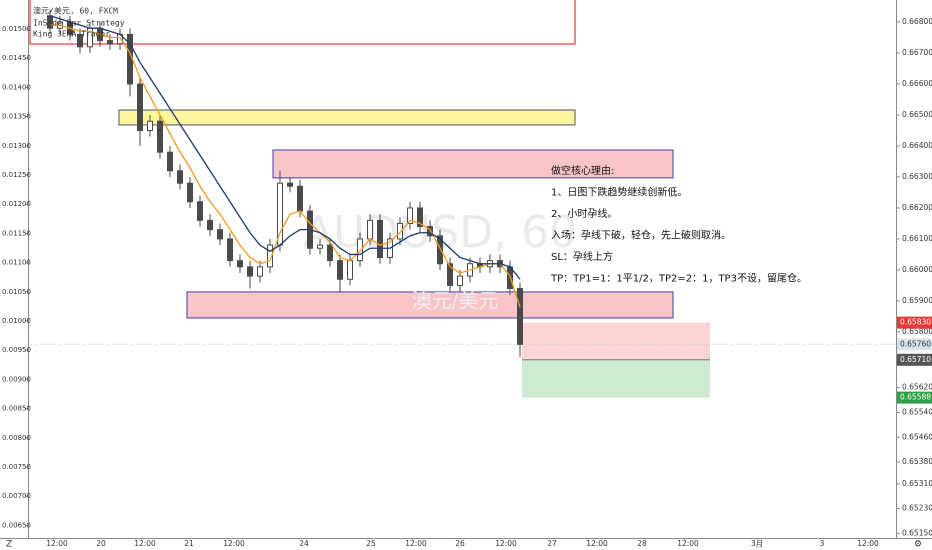  Describe the element at coordinates (641, 235) in the screenshot. I see `annotation-line: 入场：孕线下破，轻仓，先上破则取消。` at that location.